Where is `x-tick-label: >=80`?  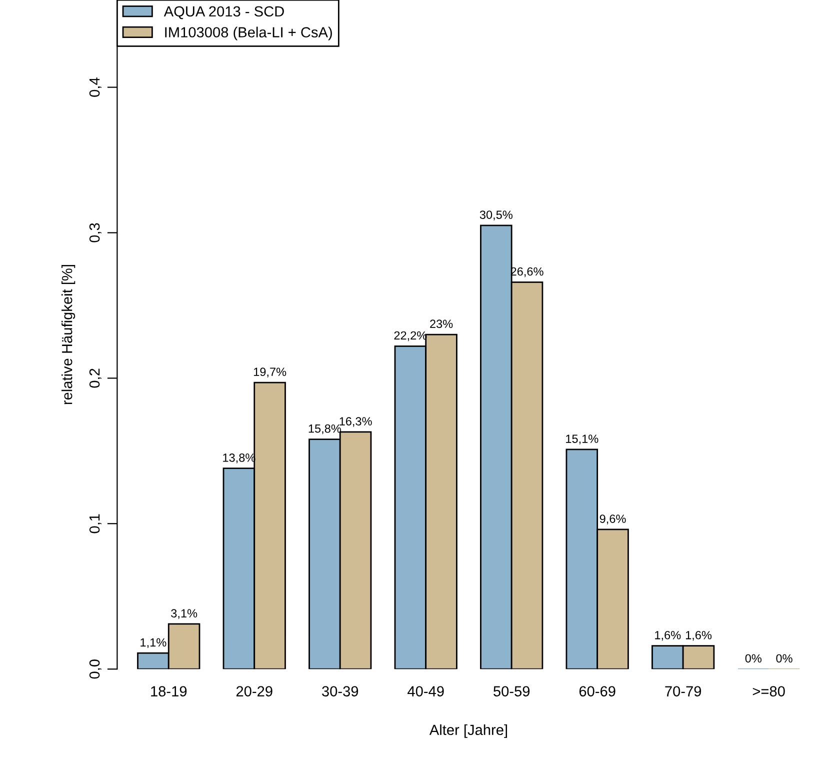 x-tick-label: >=80 is located at coordinates (768, 691).